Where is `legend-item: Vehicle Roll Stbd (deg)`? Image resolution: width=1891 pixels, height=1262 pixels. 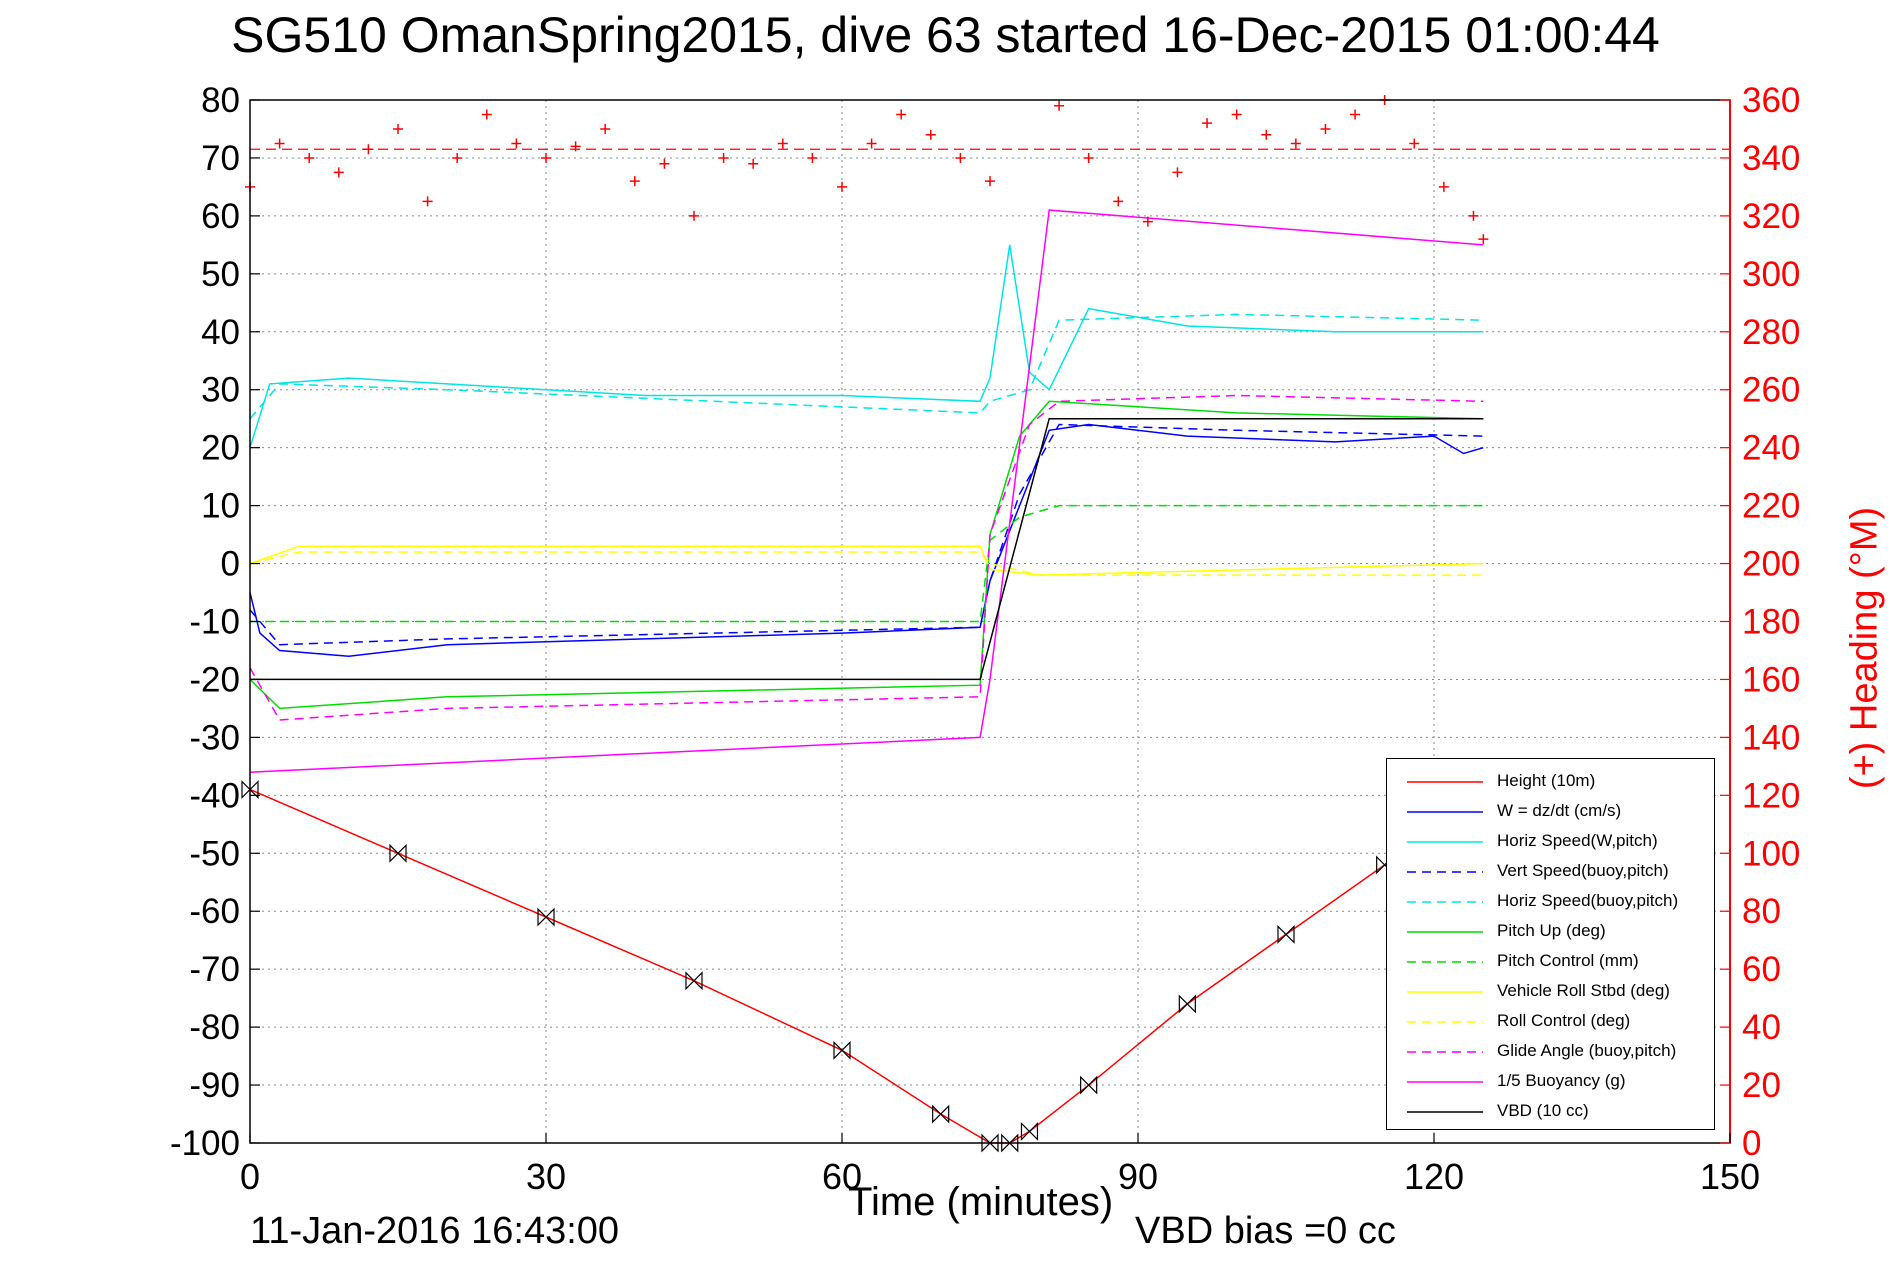
legend-item: Vehicle Roll Stbd (deg) is located at coordinates (1550, 992).